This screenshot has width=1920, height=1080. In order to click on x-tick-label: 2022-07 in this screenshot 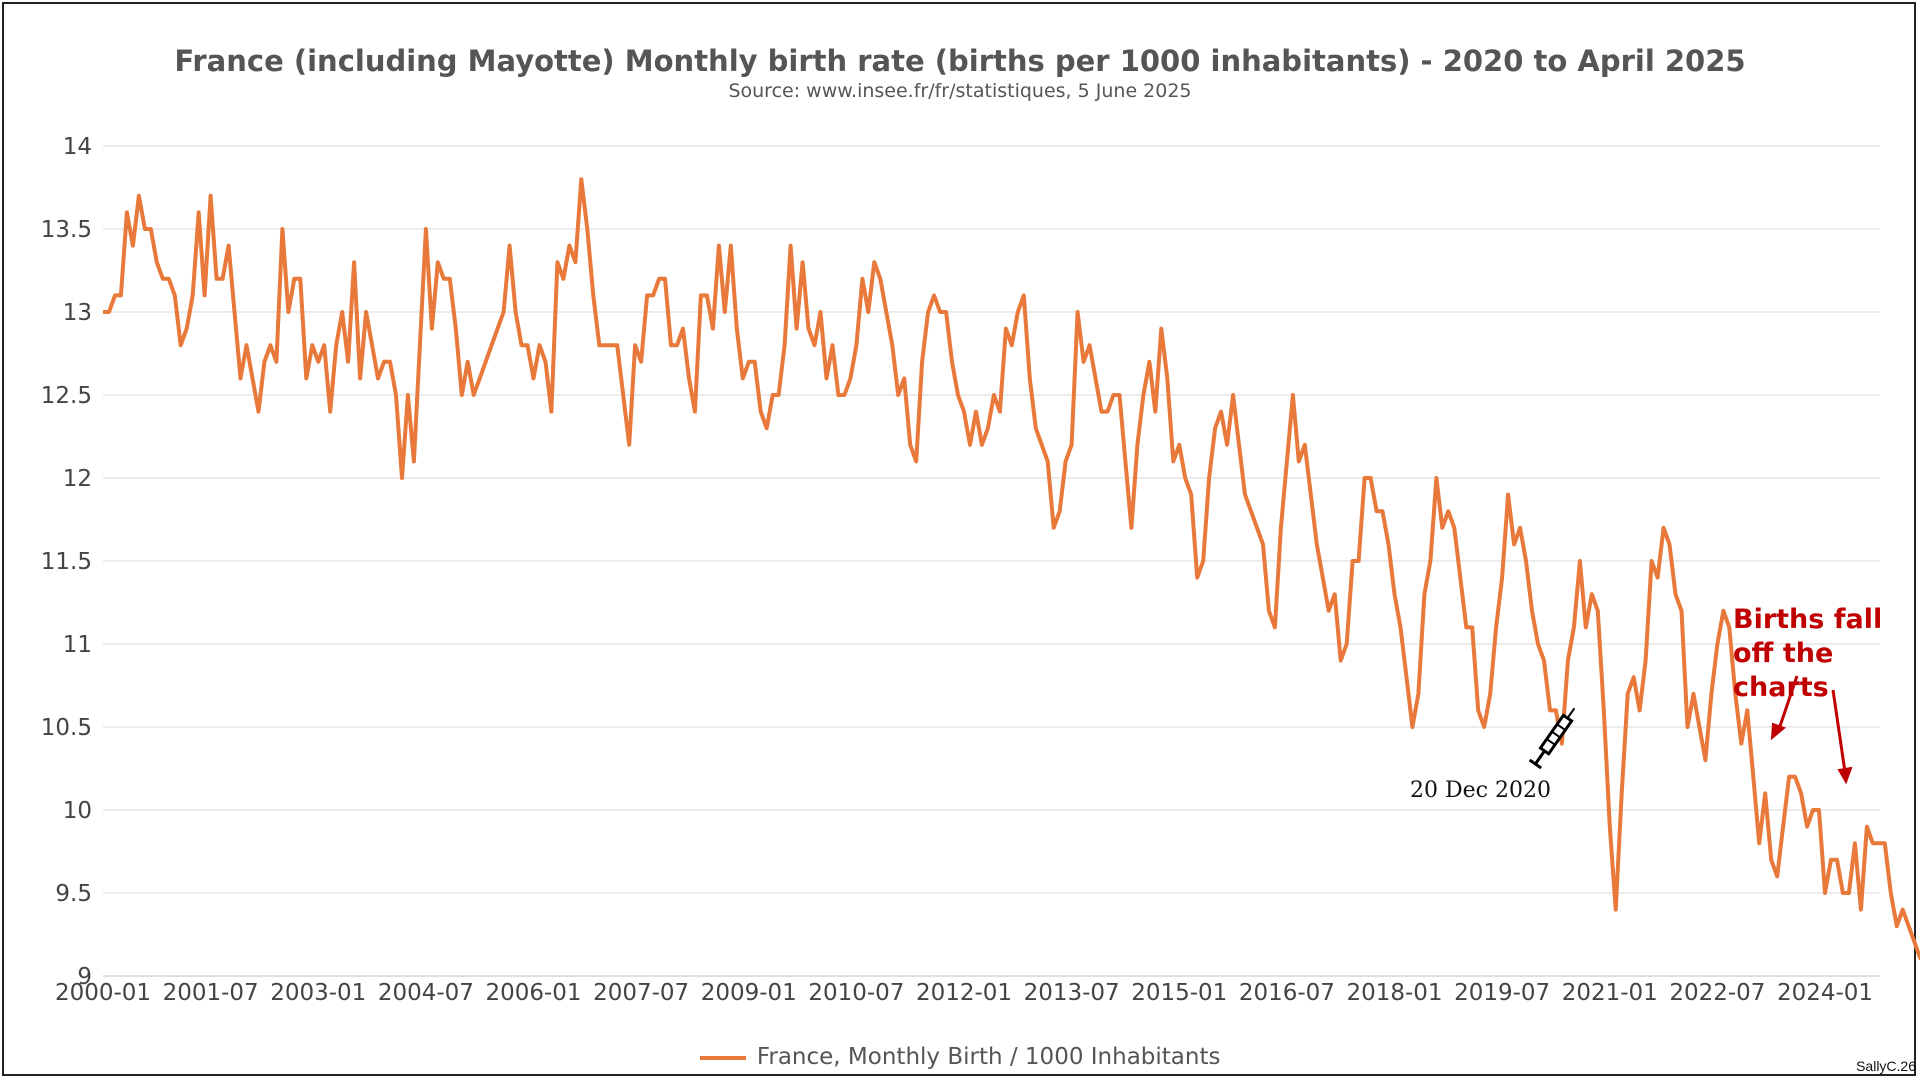, I will do `click(1717, 993)`.